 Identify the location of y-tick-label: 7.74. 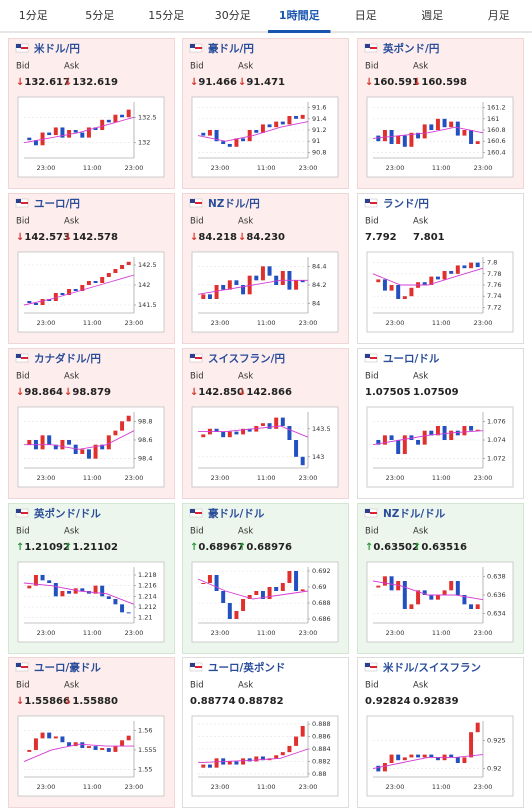
(494, 296).